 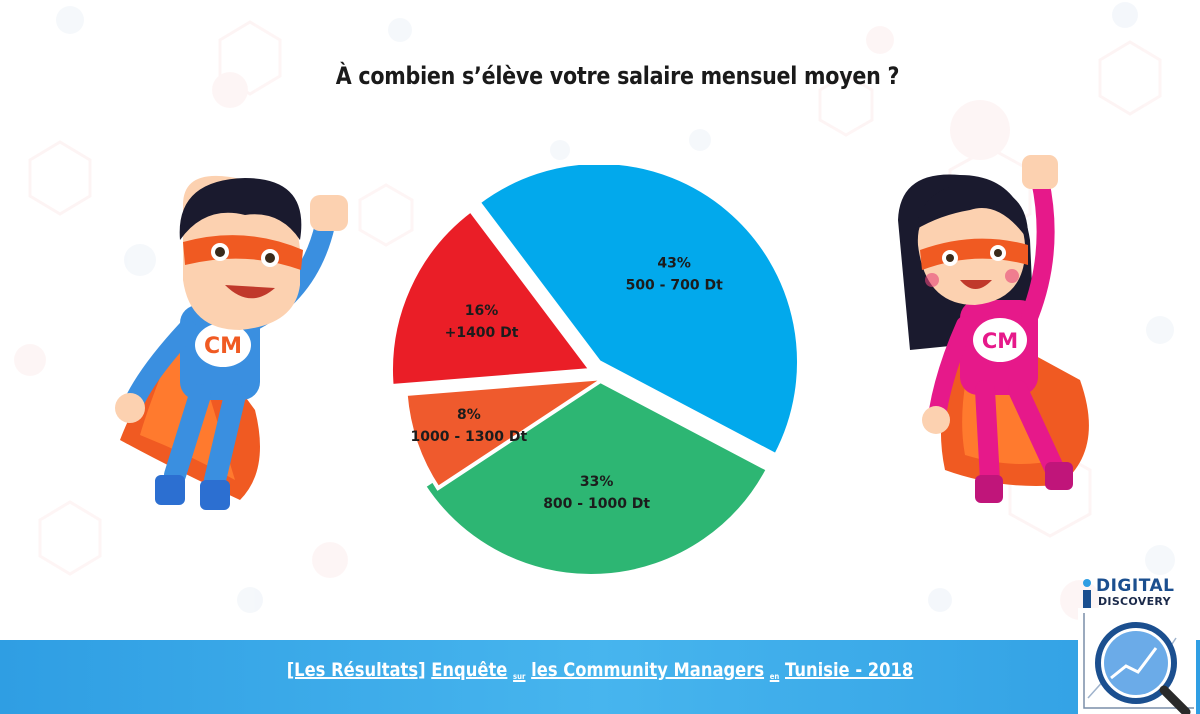 What do you see at coordinates (1087, 594) in the screenshot?
I see `logo-mark-icon` at bounding box center [1087, 594].